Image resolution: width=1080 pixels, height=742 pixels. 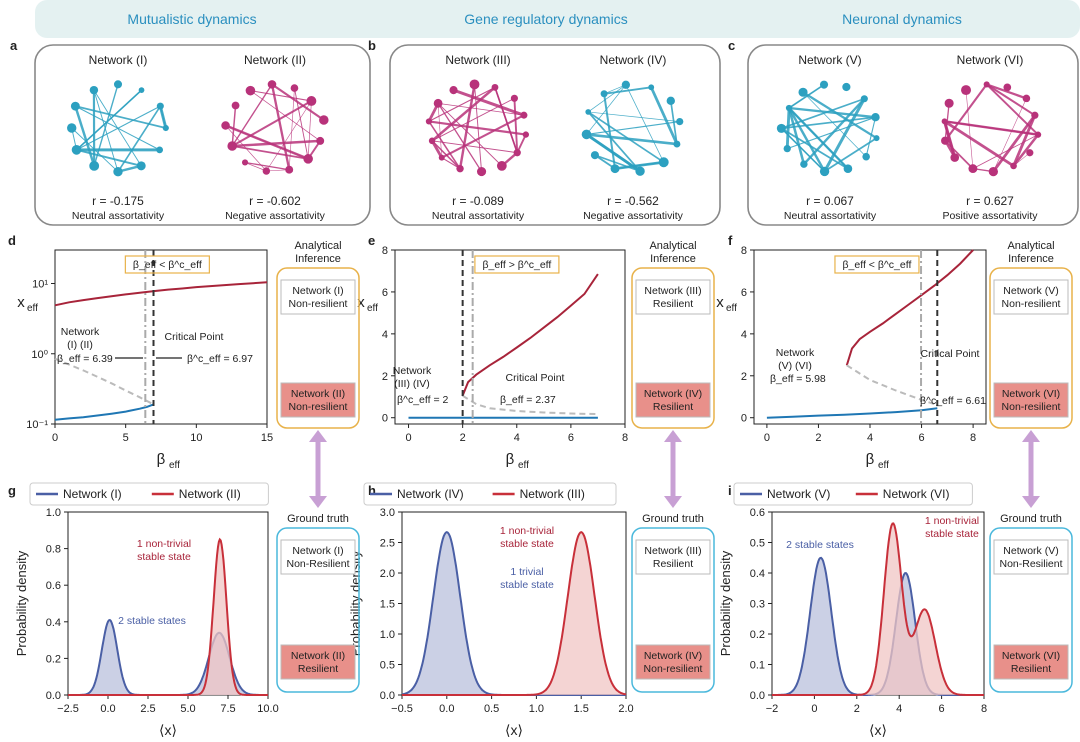 I want to click on truth-bottom-name: Network (IV), so click(x=673, y=656).